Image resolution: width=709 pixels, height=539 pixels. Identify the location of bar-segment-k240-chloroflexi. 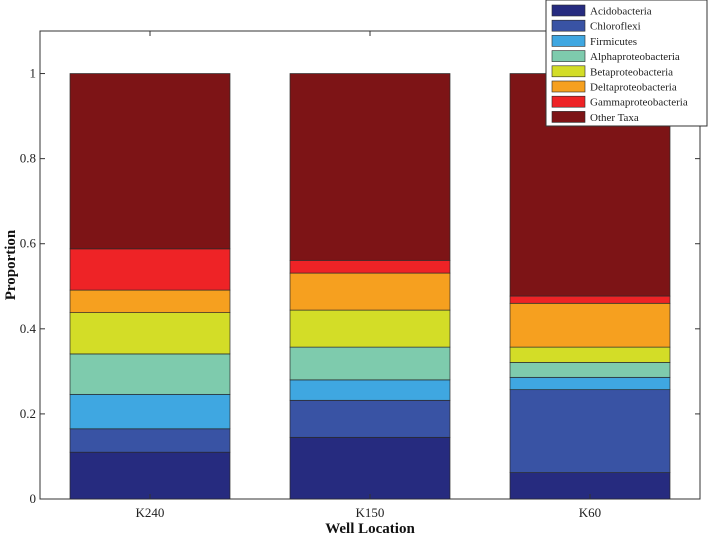
(150, 440).